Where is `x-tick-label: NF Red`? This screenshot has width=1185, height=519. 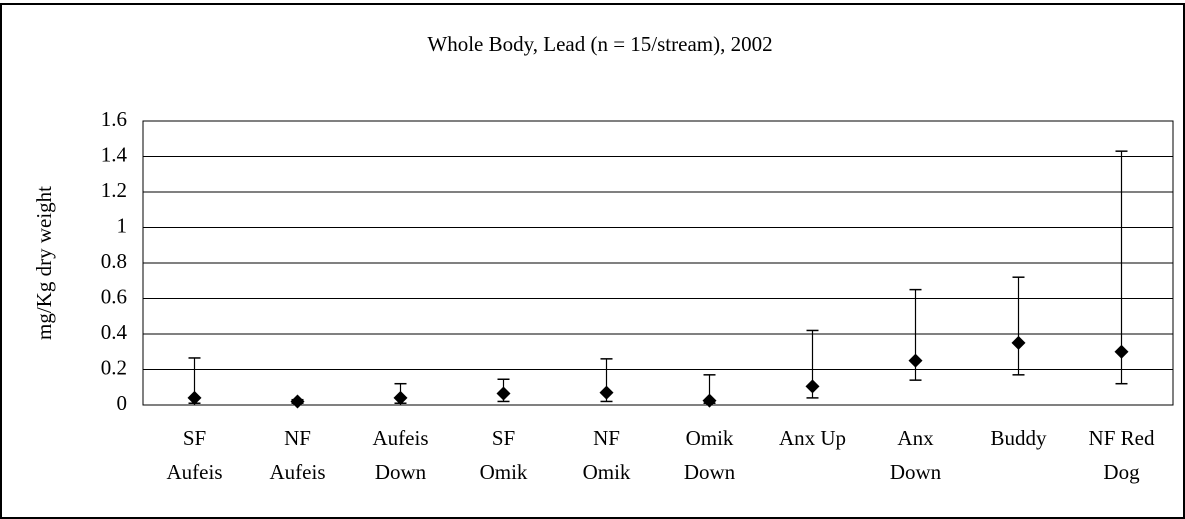 x-tick-label: NF Red is located at coordinates (1122, 438).